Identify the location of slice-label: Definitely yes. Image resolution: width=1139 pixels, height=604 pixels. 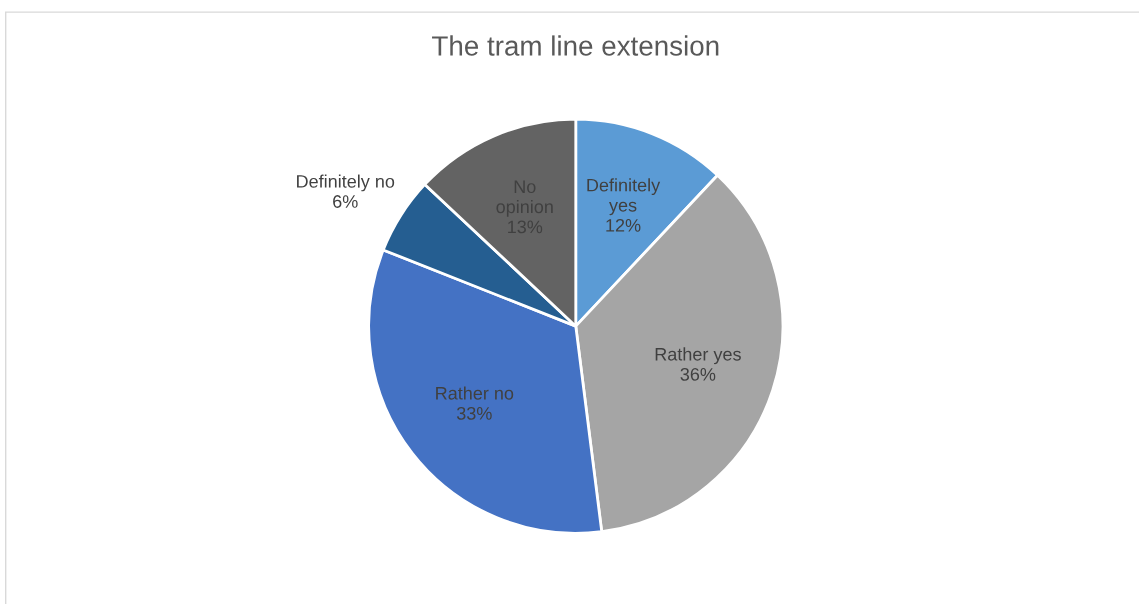
(624, 197).